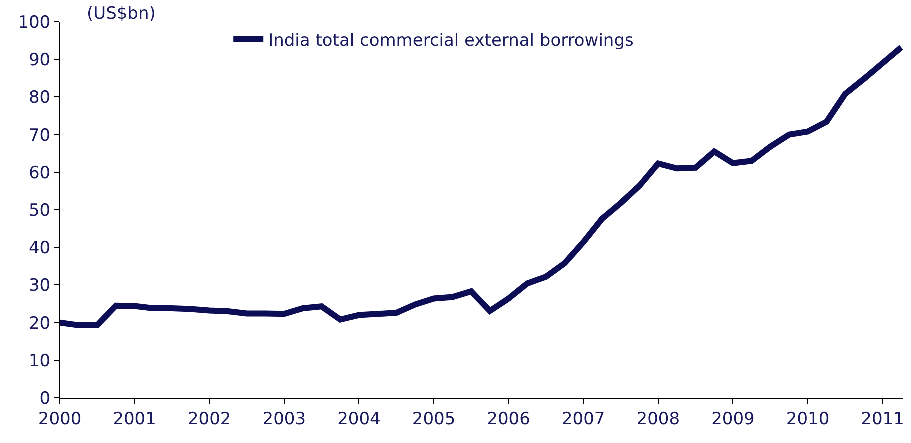 The height and width of the screenshot is (443, 911). Describe the element at coordinates (658, 419) in the screenshot. I see `x-tick-label: 2008` at that location.